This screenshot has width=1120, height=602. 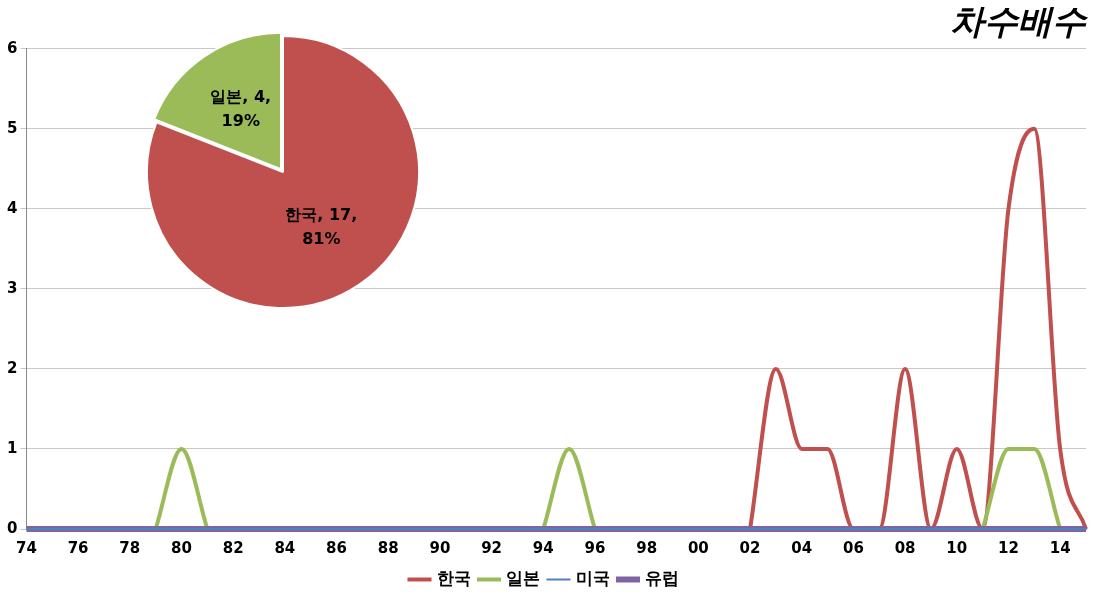 What do you see at coordinates (750, 547) in the screenshot?
I see `x-tick-label: 02` at bounding box center [750, 547].